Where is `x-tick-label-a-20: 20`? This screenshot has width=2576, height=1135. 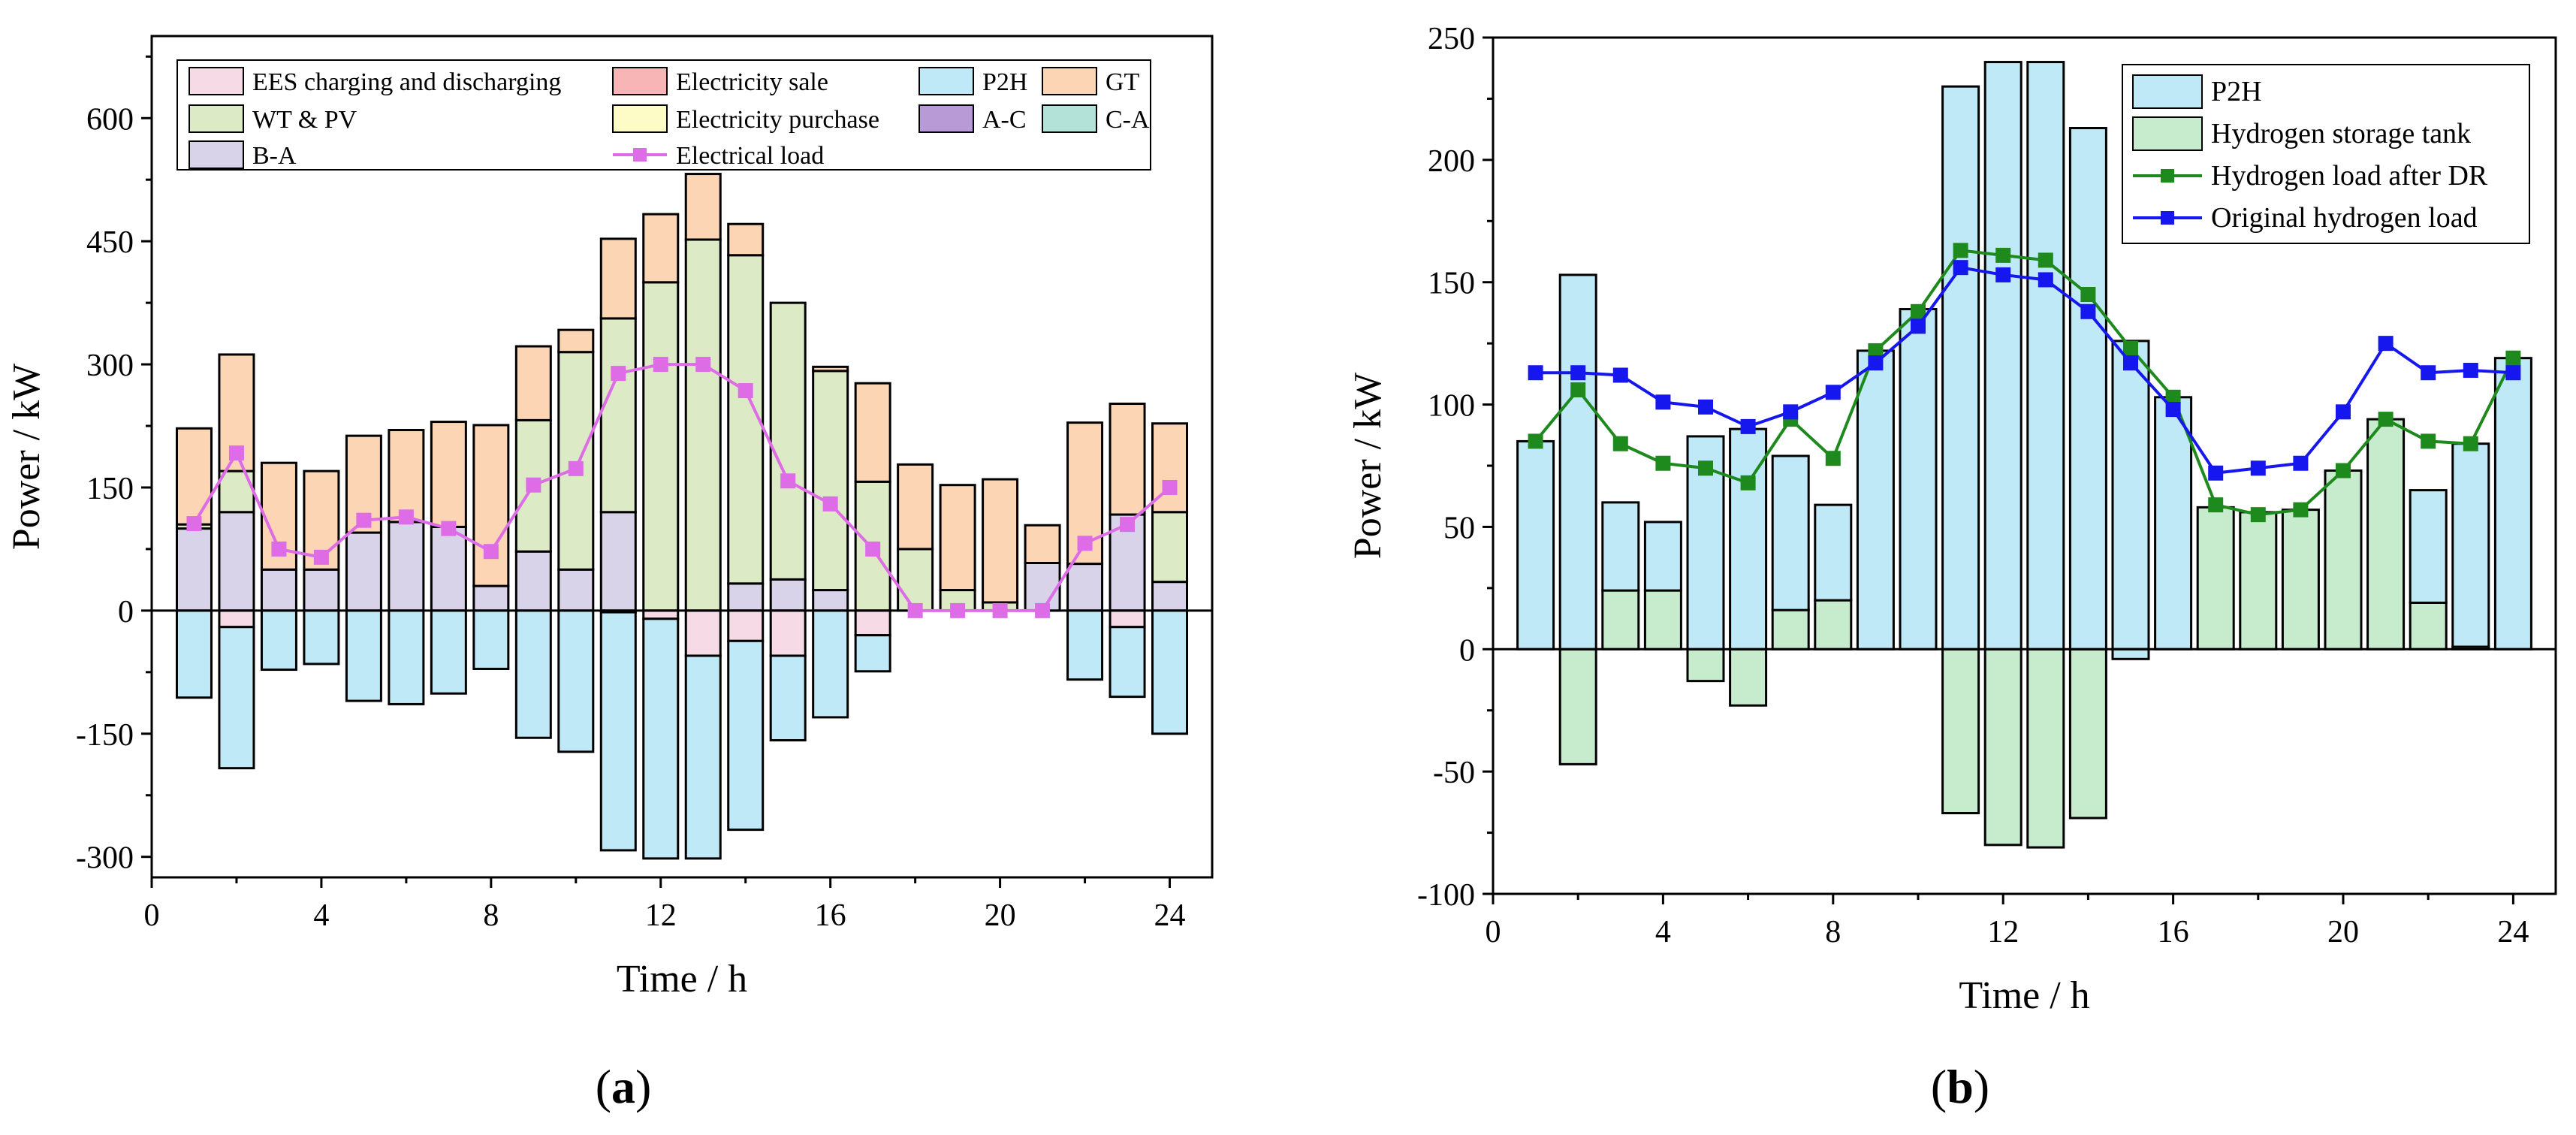 x-tick-label-a-20: 20 is located at coordinates (1000, 915).